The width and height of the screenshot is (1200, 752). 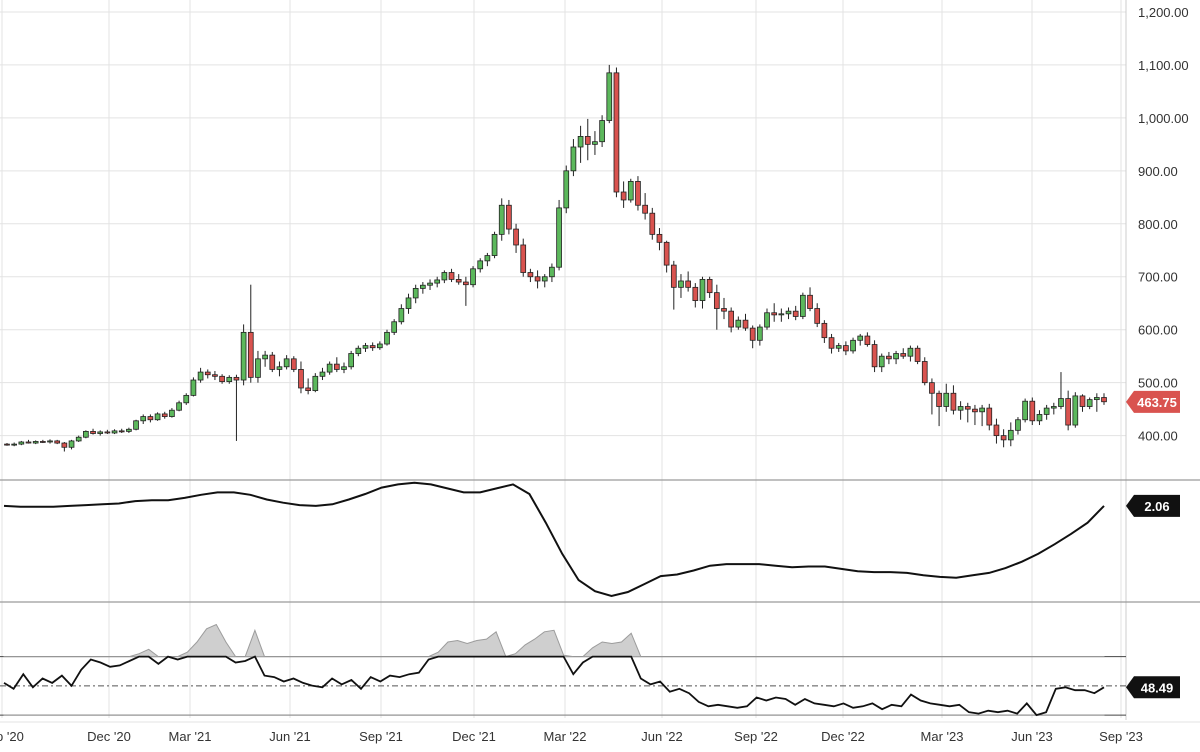 What do you see at coordinates (1158, 171) in the screenshot?
I see `y-tick-label: 900.00` at bounding box center [1158, 171].